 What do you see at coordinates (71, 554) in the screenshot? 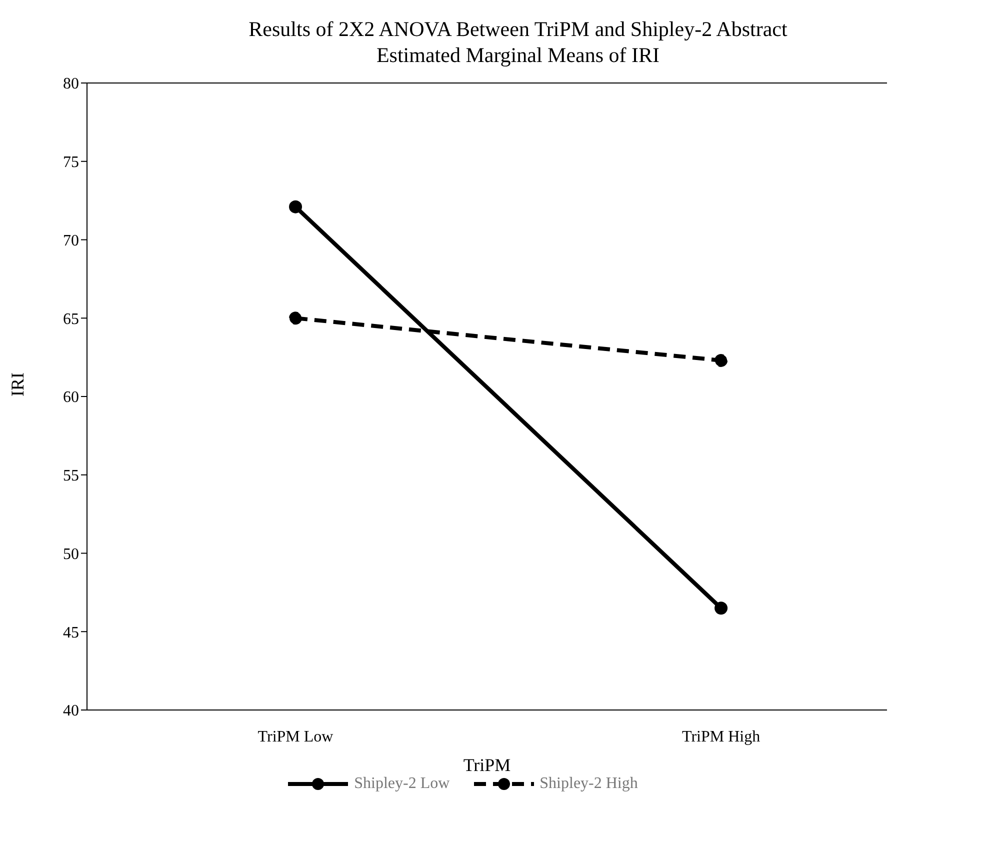
I see `y-tick-label: 50` at bounding box center [71, 554].